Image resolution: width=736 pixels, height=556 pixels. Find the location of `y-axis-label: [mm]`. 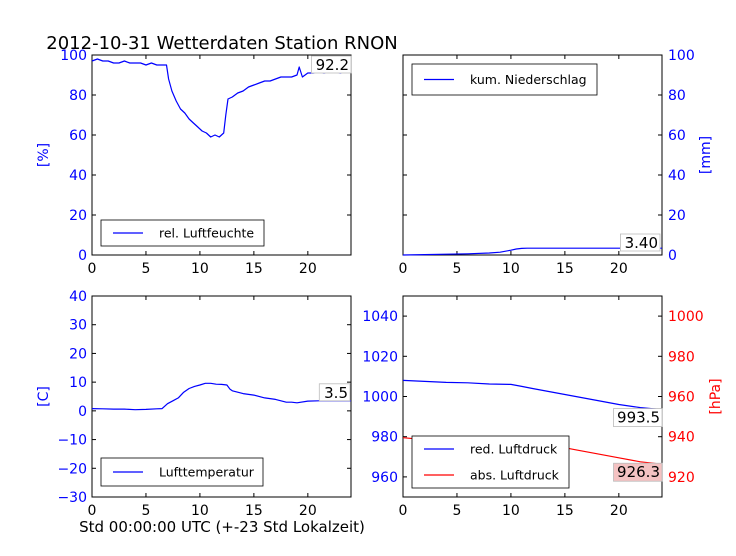

y-axis-label: [mm] is located at coordinates (706, 155).